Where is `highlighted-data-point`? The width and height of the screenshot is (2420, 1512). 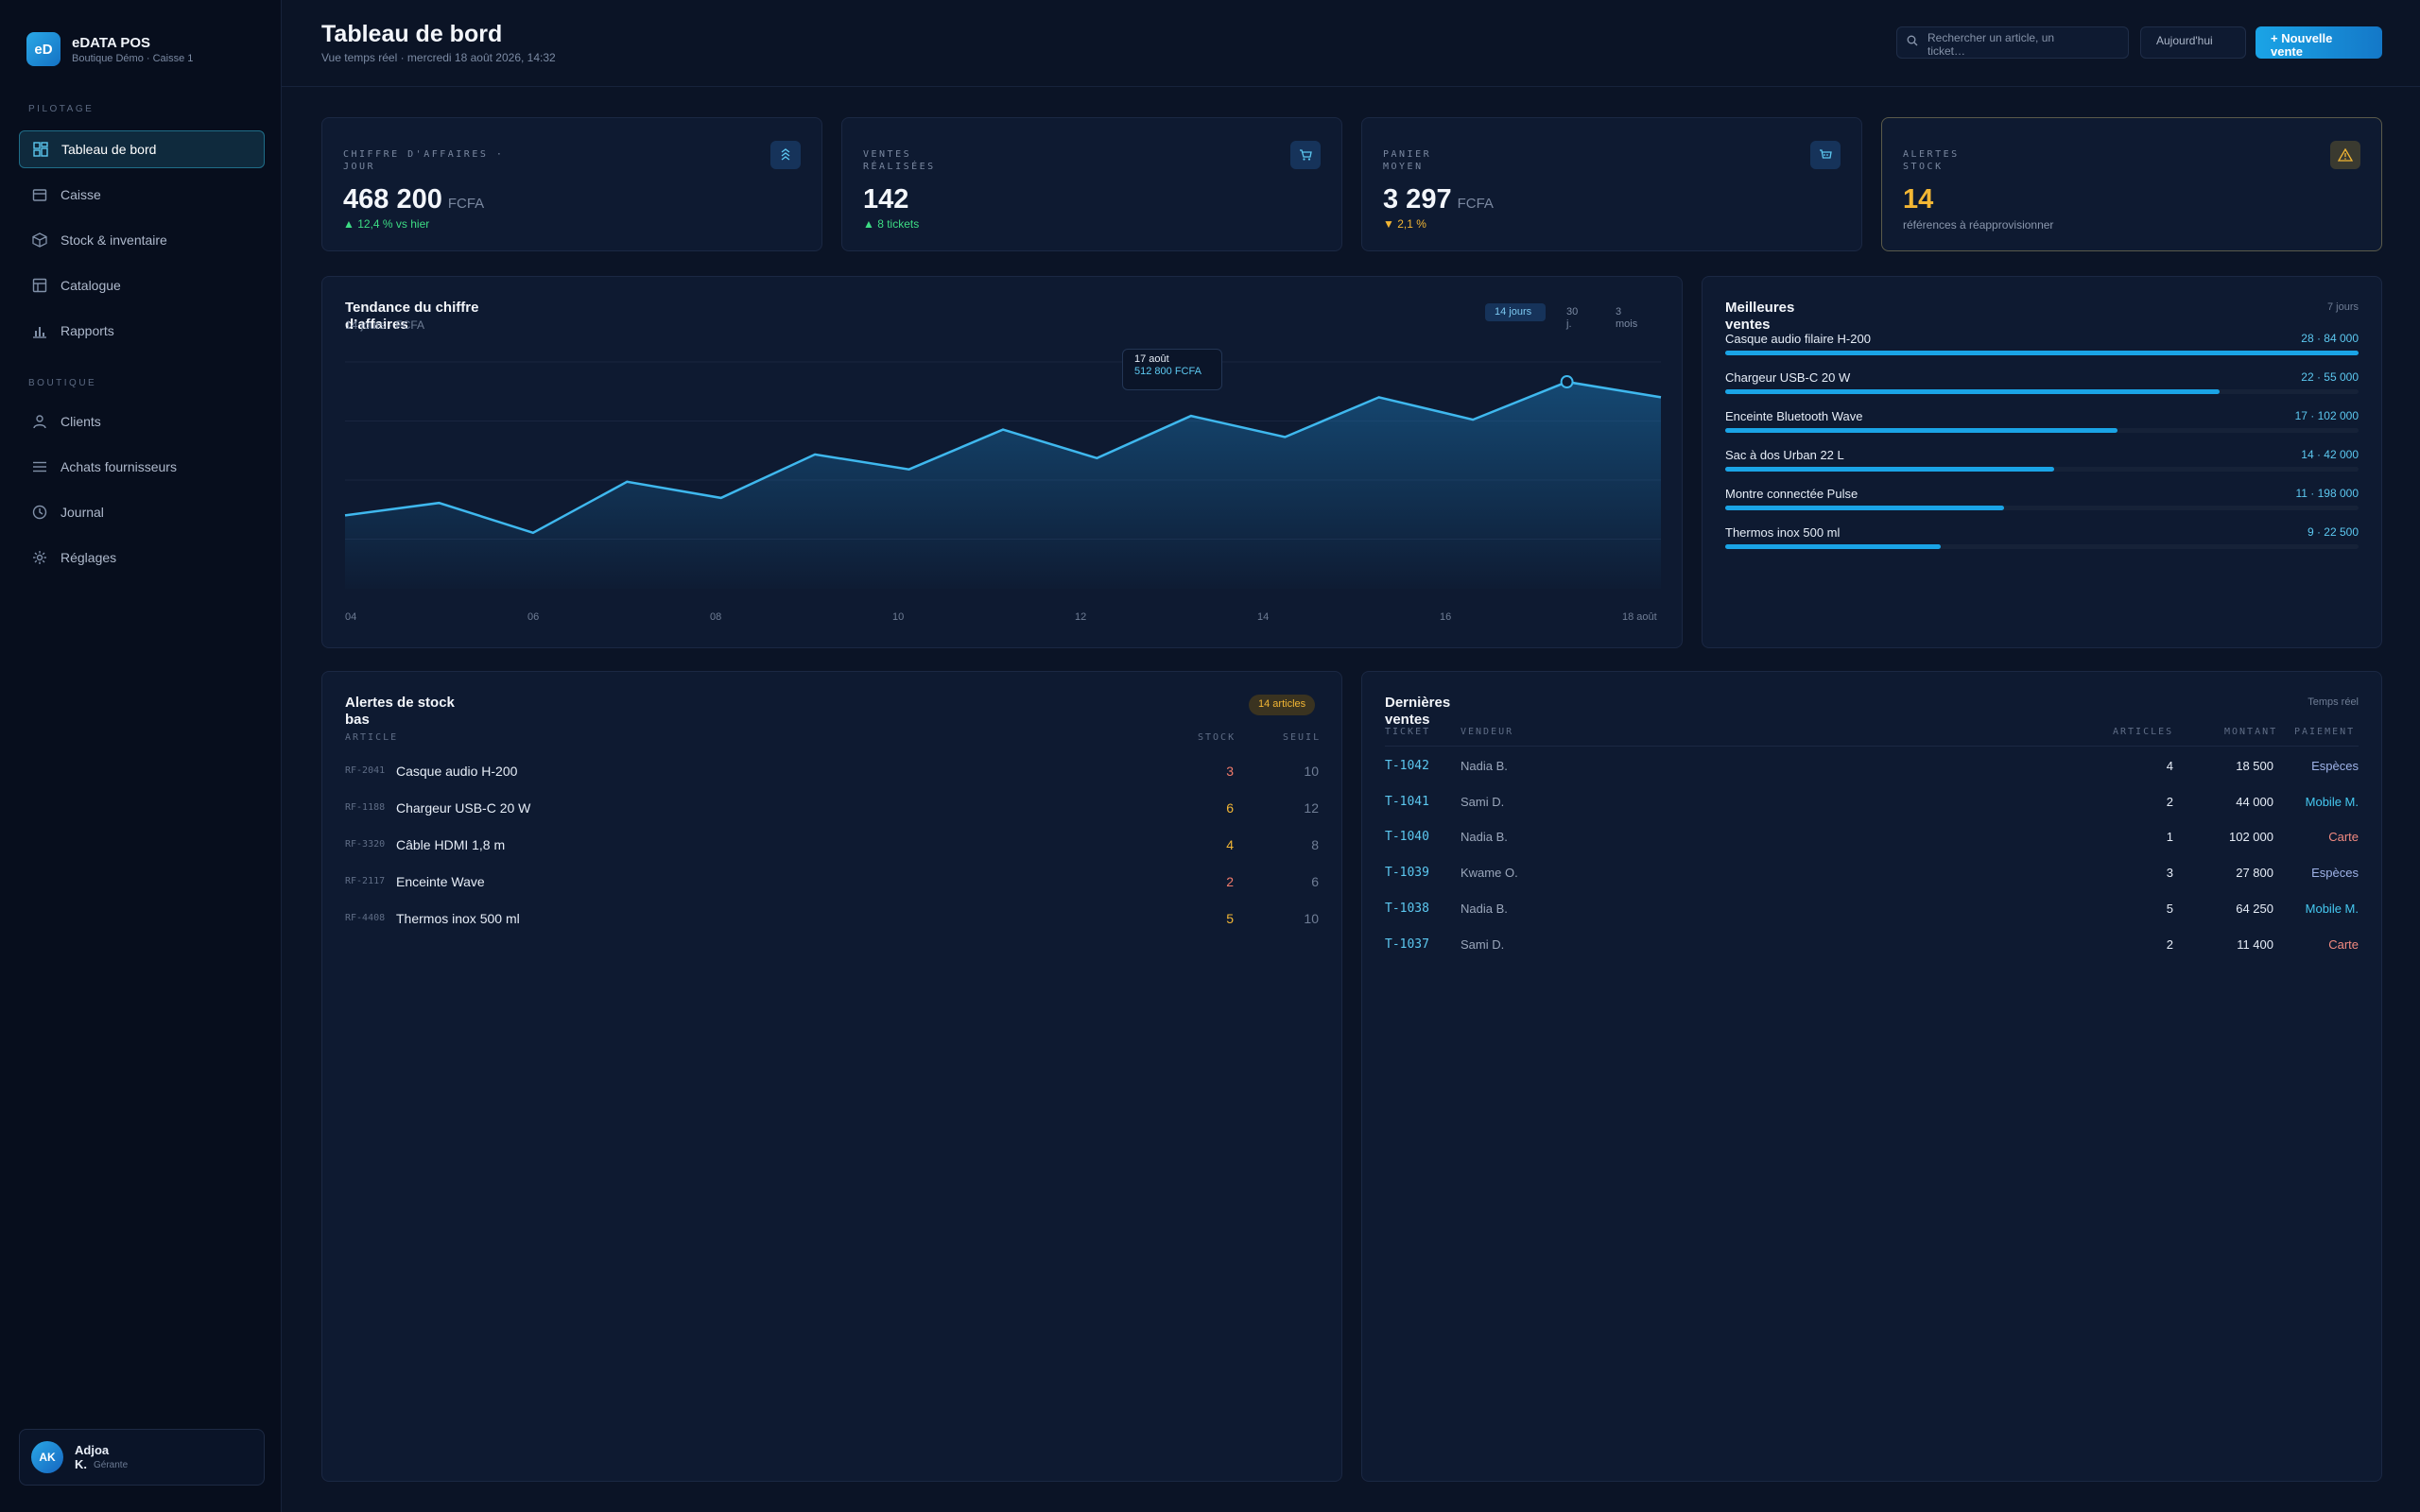
highlighted-data-point is located at coordinates (1567, 382).